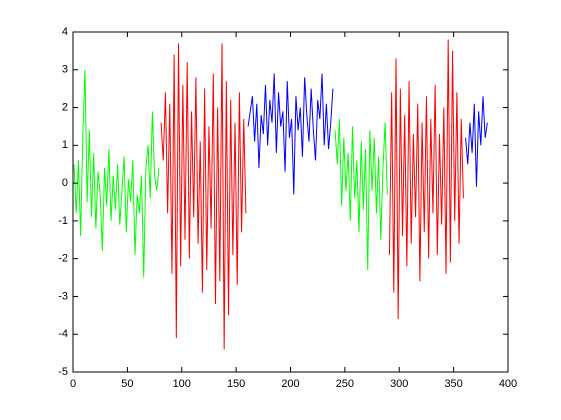 The height and width of the screenshot is (420, 561). Describe the element at coordinates (63, 296) in the screenshot. I see `y-tick-label: -3` at that location.